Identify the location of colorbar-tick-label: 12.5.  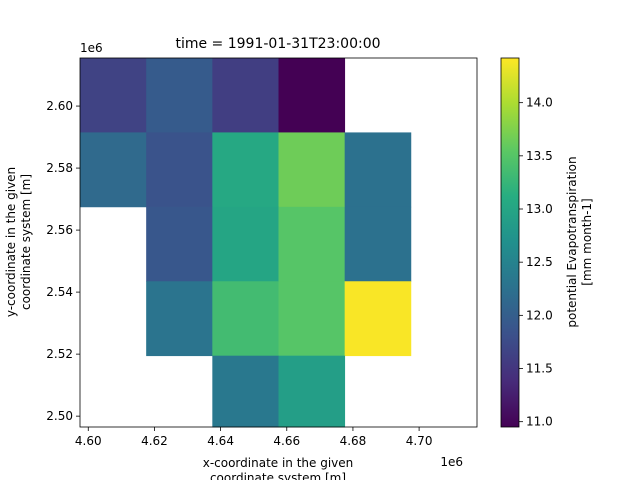
(539, 262).